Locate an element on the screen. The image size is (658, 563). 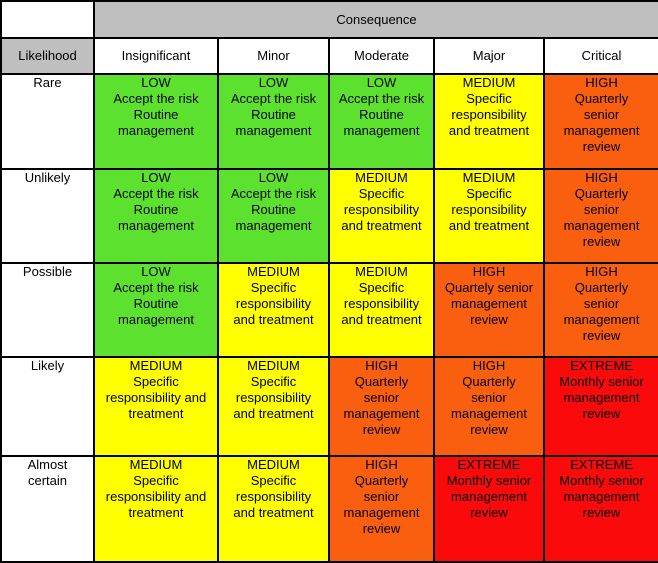
row-label-almost-certain: Almost certain is located at coordinates (47, 509).